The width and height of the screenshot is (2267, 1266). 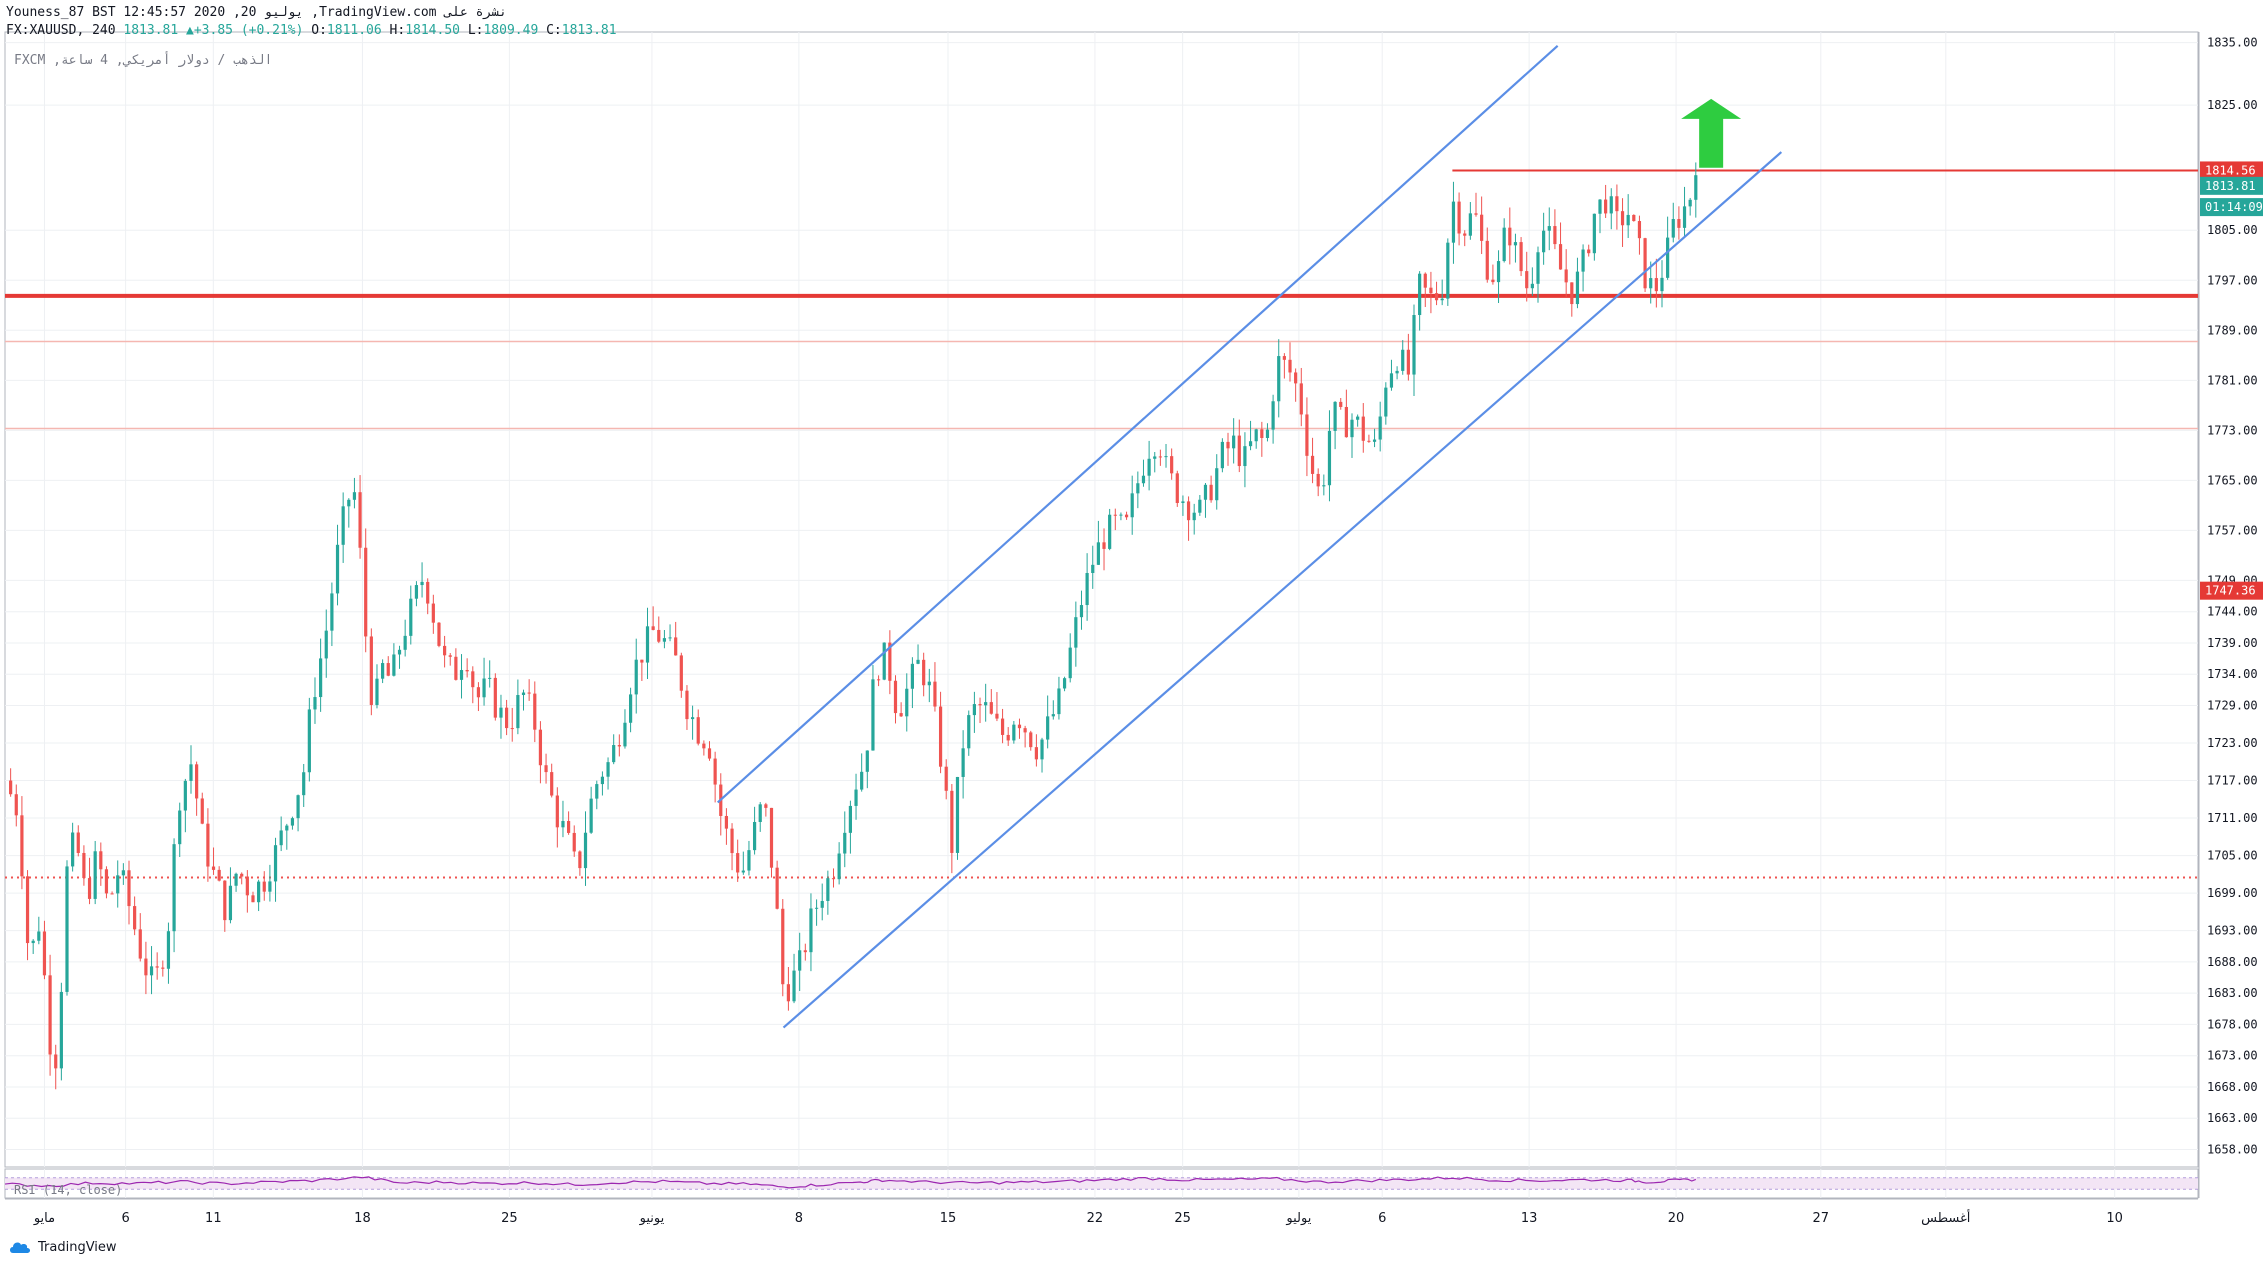 What do you see at coordinates (2234, 207) in the screenshot?
I see `price-tag-label: 01:14:09` at bounding box center [2234, 207].